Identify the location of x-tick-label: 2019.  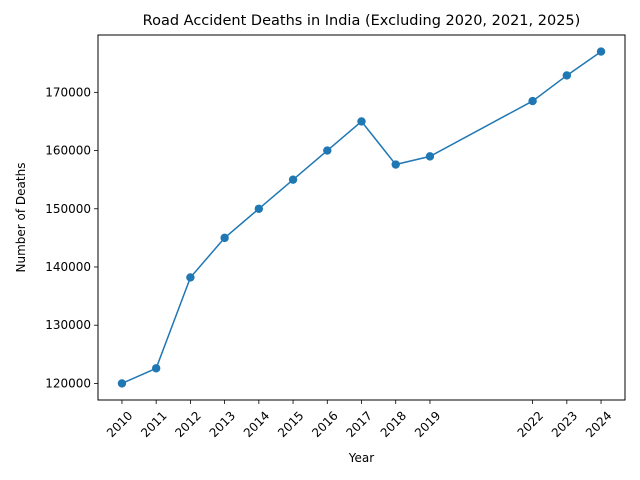
(427, 424).